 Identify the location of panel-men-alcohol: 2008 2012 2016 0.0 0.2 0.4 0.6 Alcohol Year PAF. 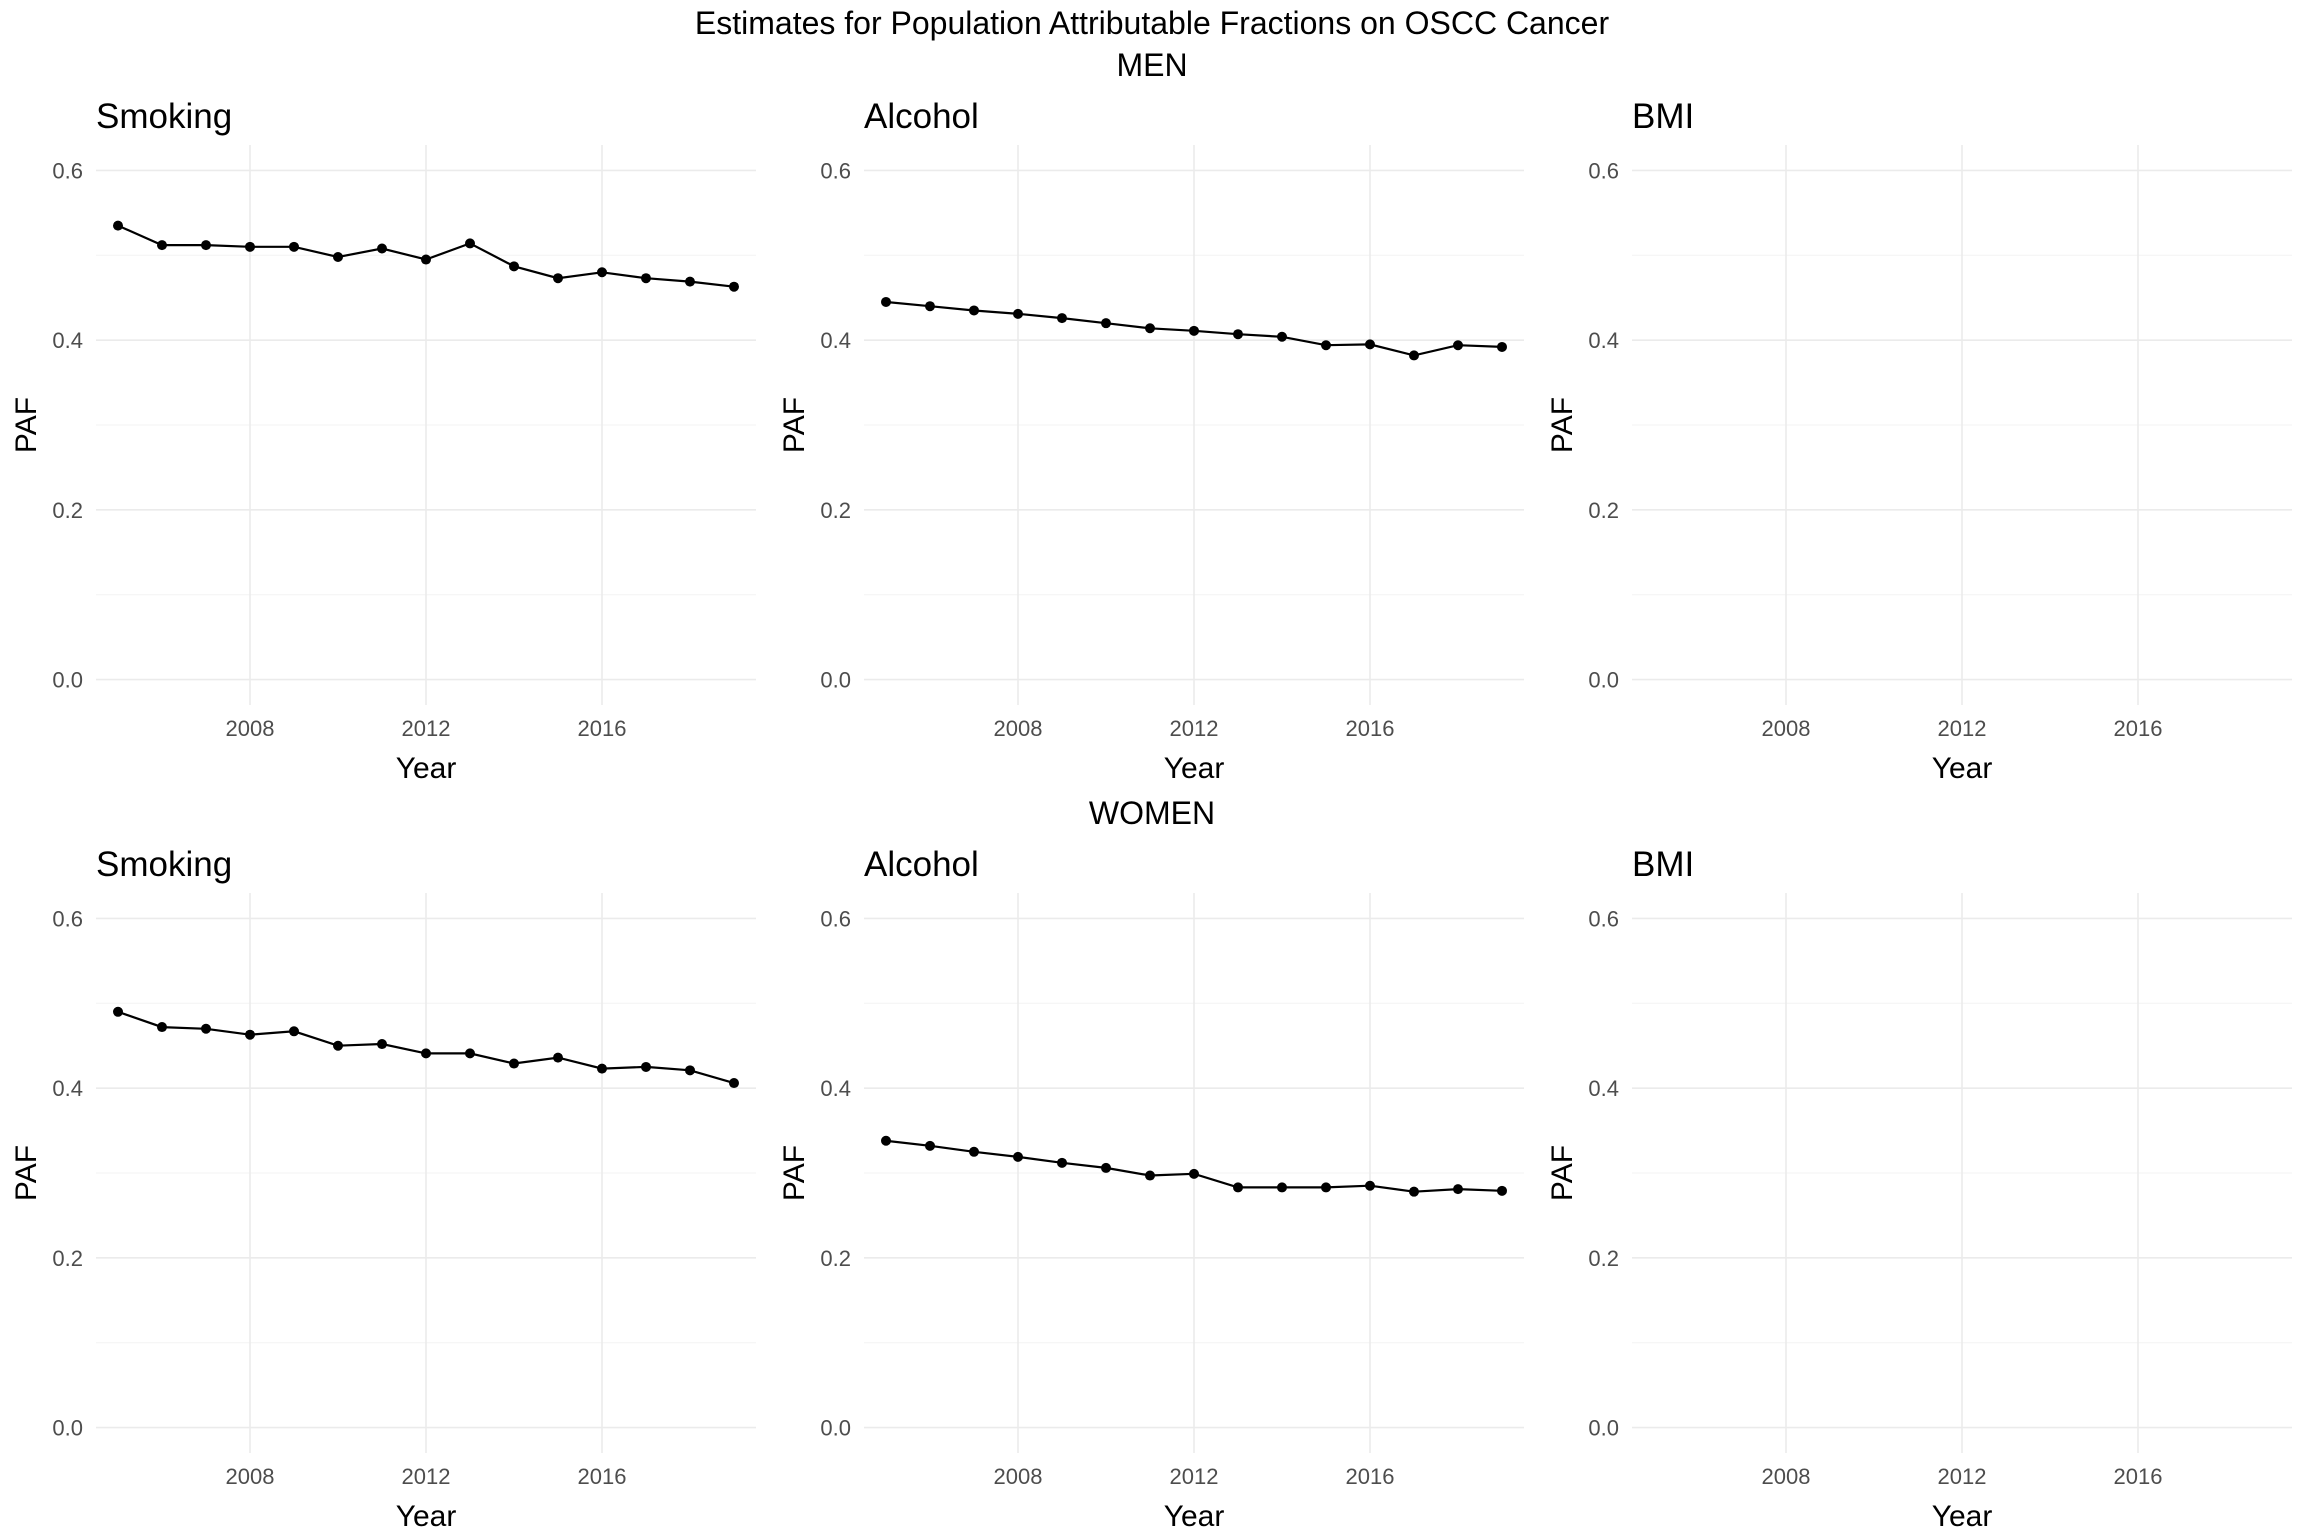
(1151, 441).